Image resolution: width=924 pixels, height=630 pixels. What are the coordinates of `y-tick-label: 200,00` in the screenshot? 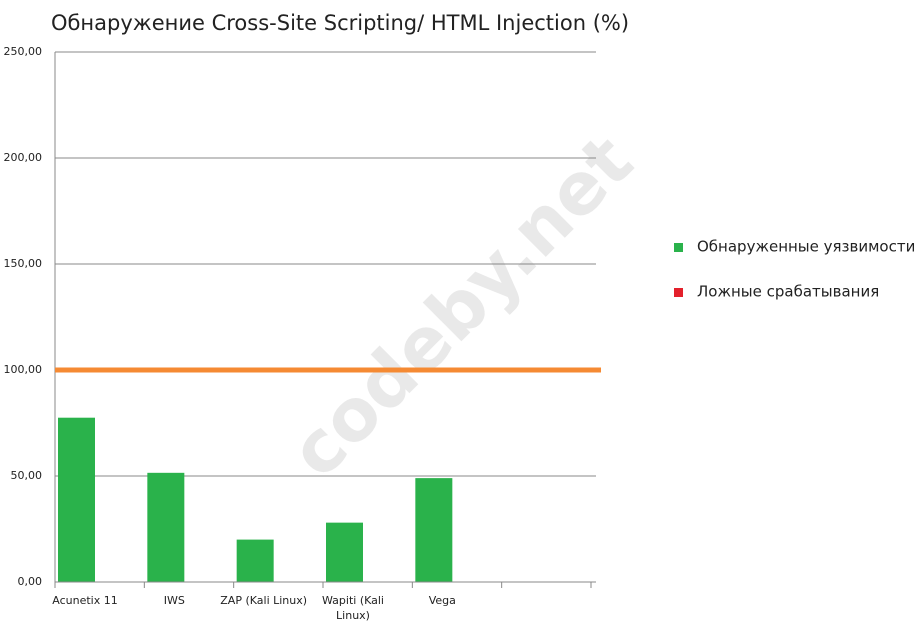 It's located at (23, 157).